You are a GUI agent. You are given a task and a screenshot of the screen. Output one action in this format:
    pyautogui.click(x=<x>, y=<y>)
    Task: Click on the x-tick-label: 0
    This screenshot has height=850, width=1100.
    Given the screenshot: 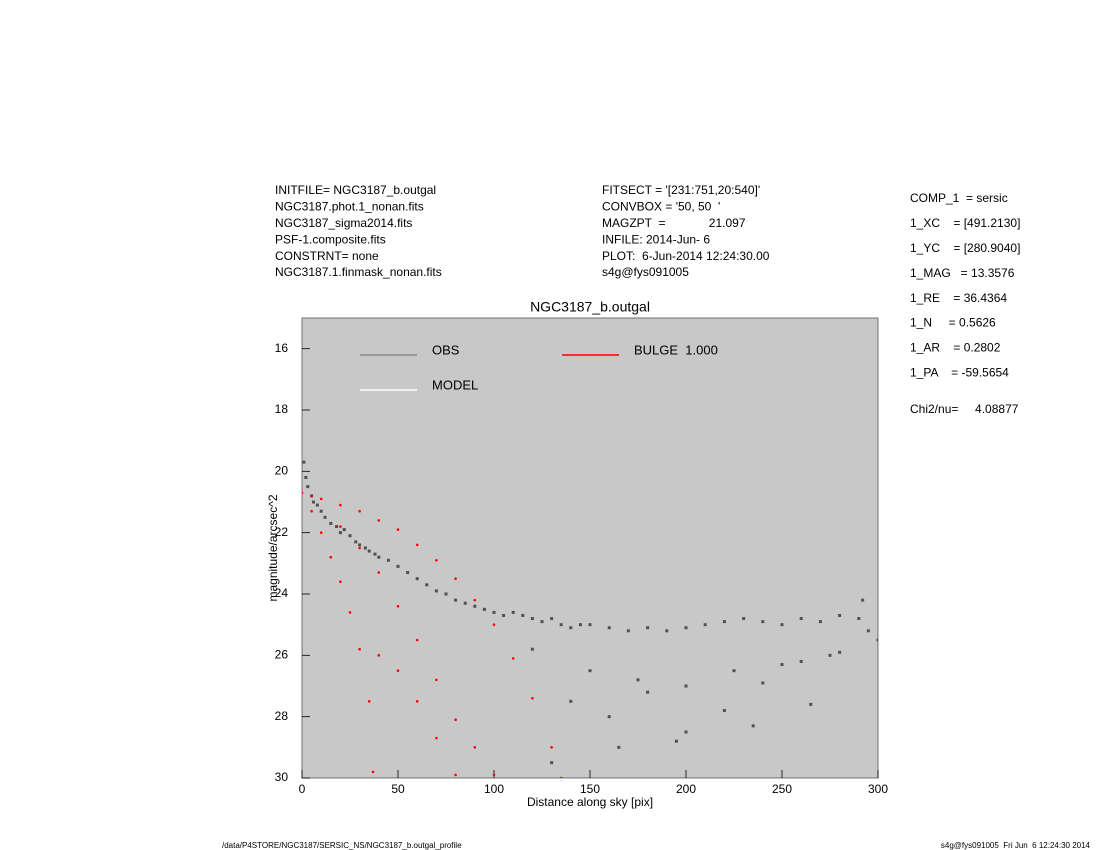 What is the action you would take?
    pyautogui.click(x=302, y=789)
    